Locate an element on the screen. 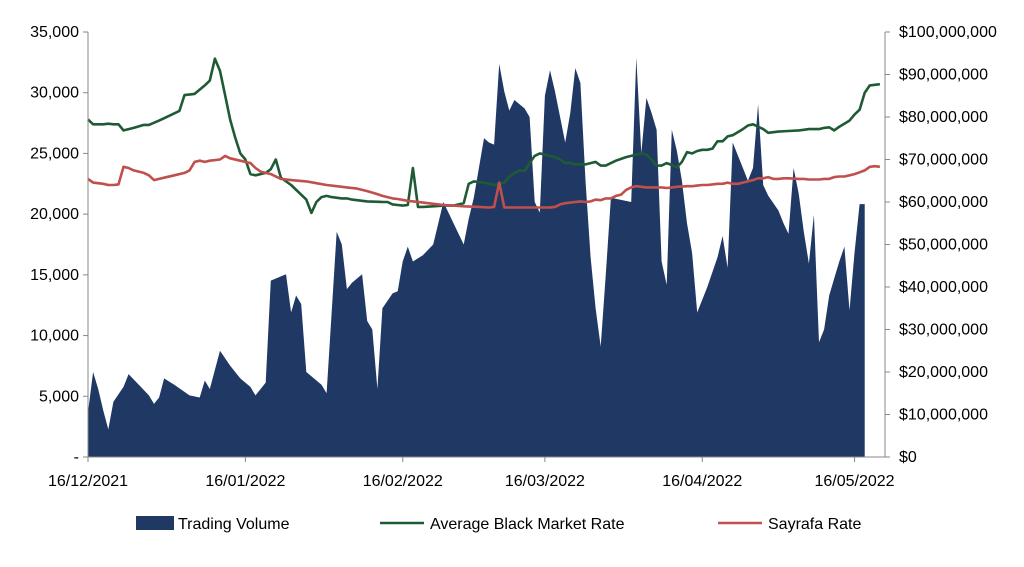  x-tick-label: 16/02/2022 is located at coordinates (403, 481).